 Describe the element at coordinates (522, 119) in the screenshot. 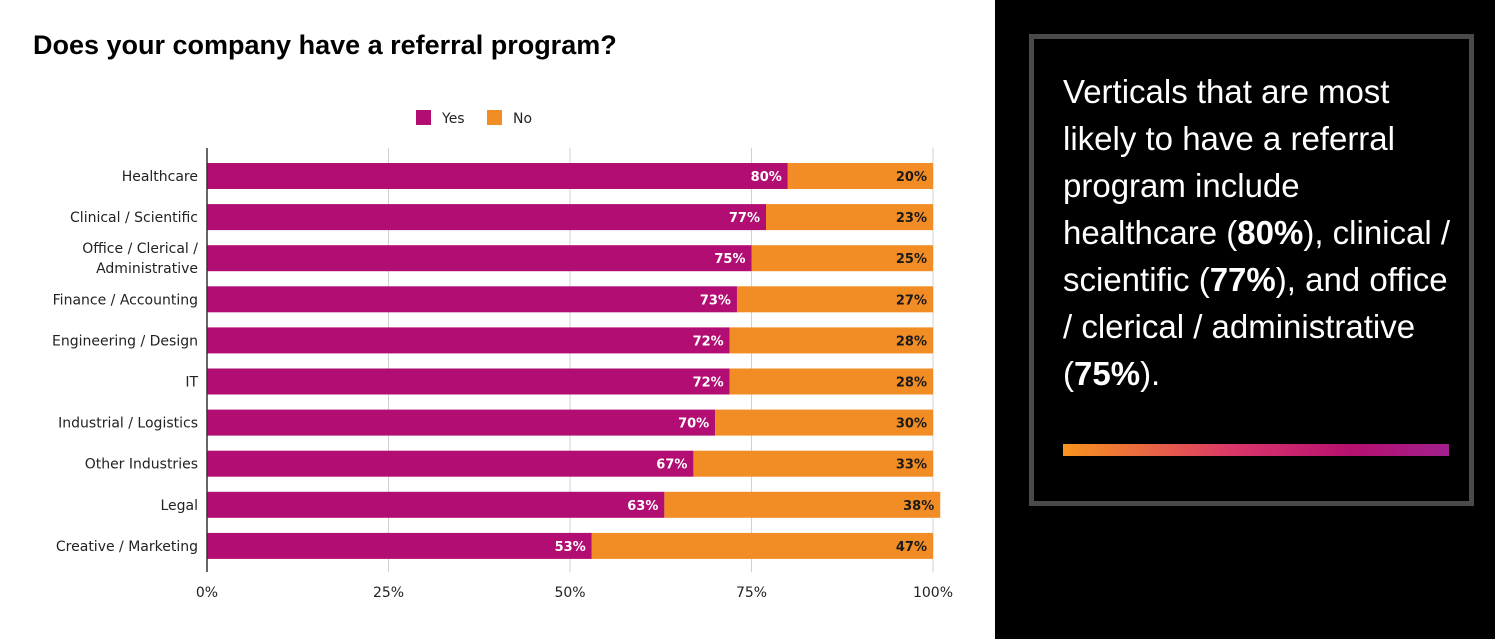

I see `legend-no-label: No` at that location.